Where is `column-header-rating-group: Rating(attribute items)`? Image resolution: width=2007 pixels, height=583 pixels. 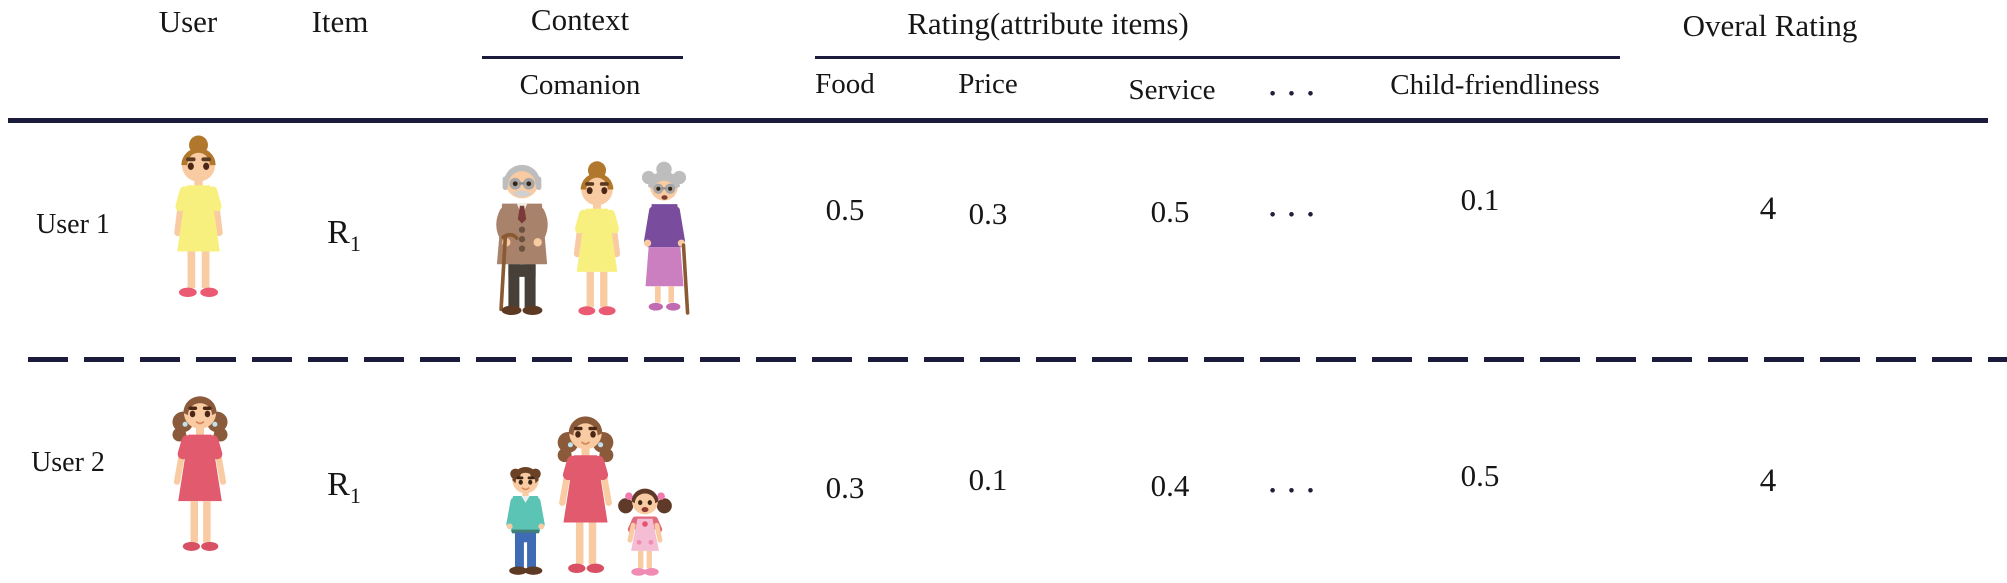
column-header-rating-group: Rating(attribute items) is located at coordinates (1048, 23).